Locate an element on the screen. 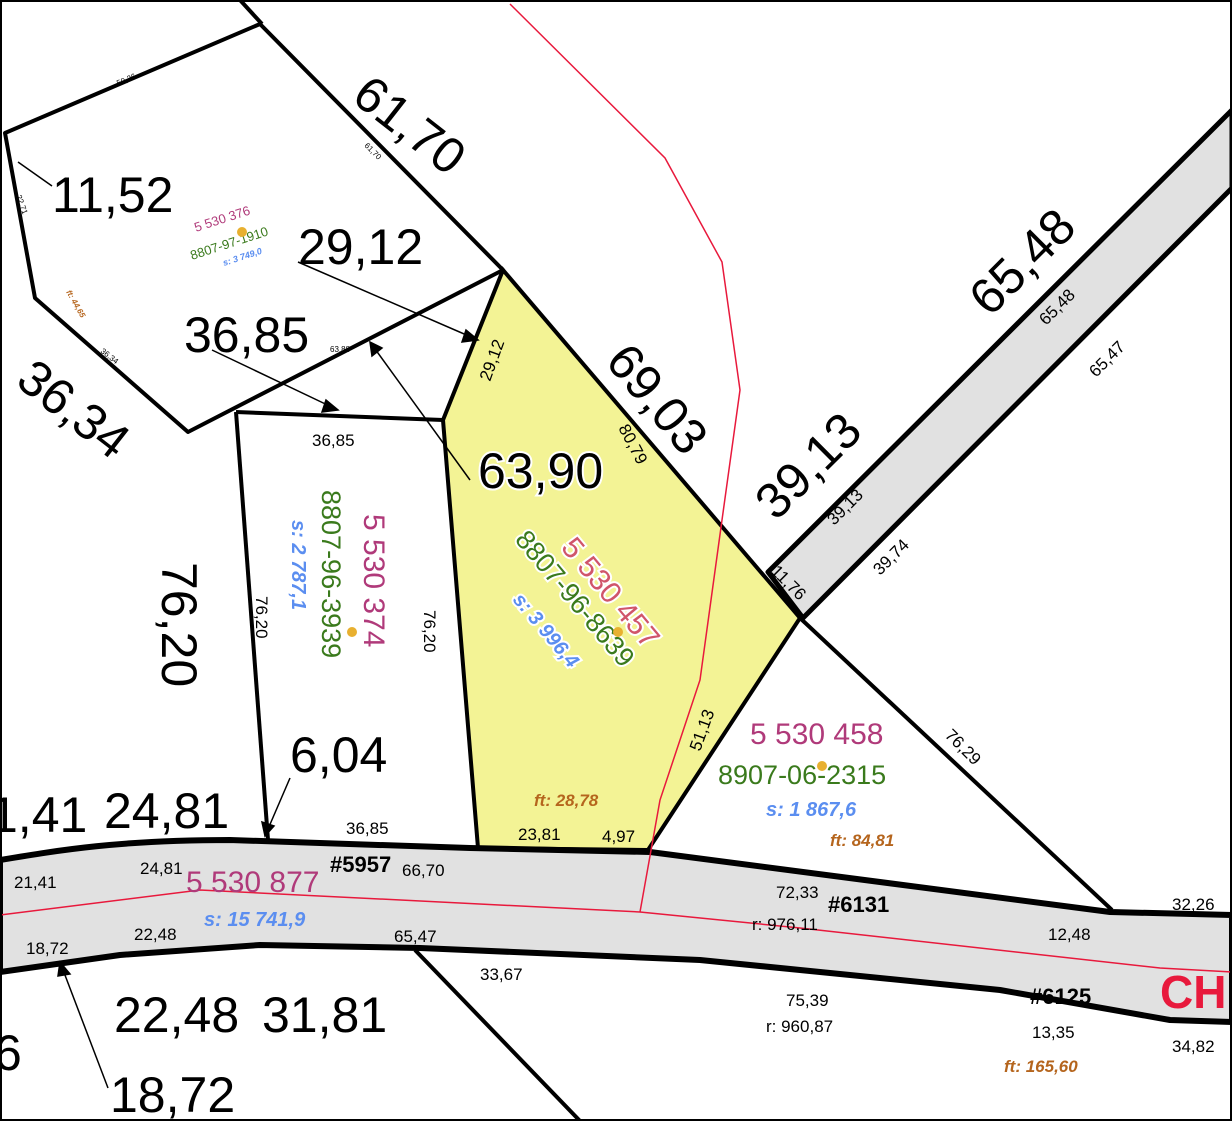  dim-small-22-48: 22,48 is located at coordinates (155, 934).